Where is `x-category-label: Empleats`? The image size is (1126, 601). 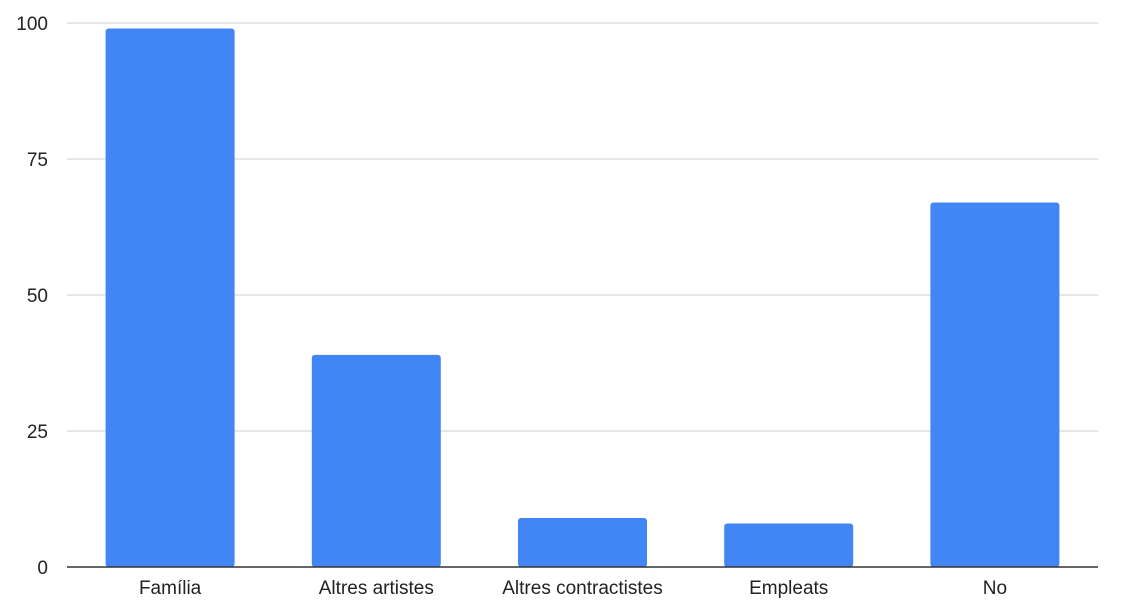
x-category-label: Empleats is located at coordinates (788, 588).